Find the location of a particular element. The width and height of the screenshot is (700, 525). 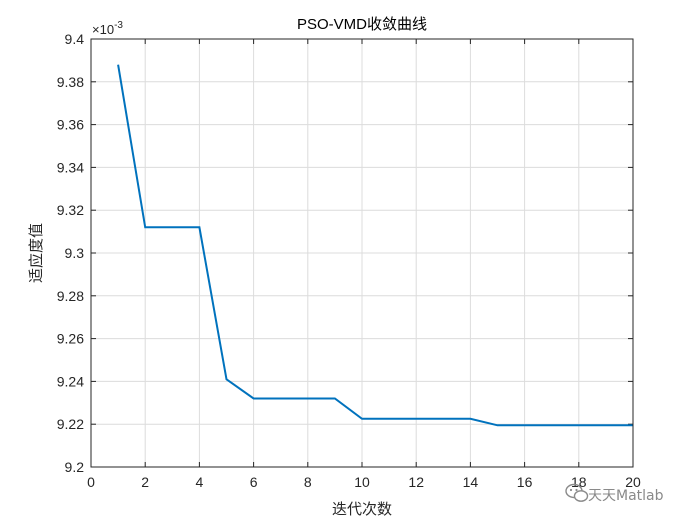

y-tick-label: 9.38 is located at coordinates (70, 82).